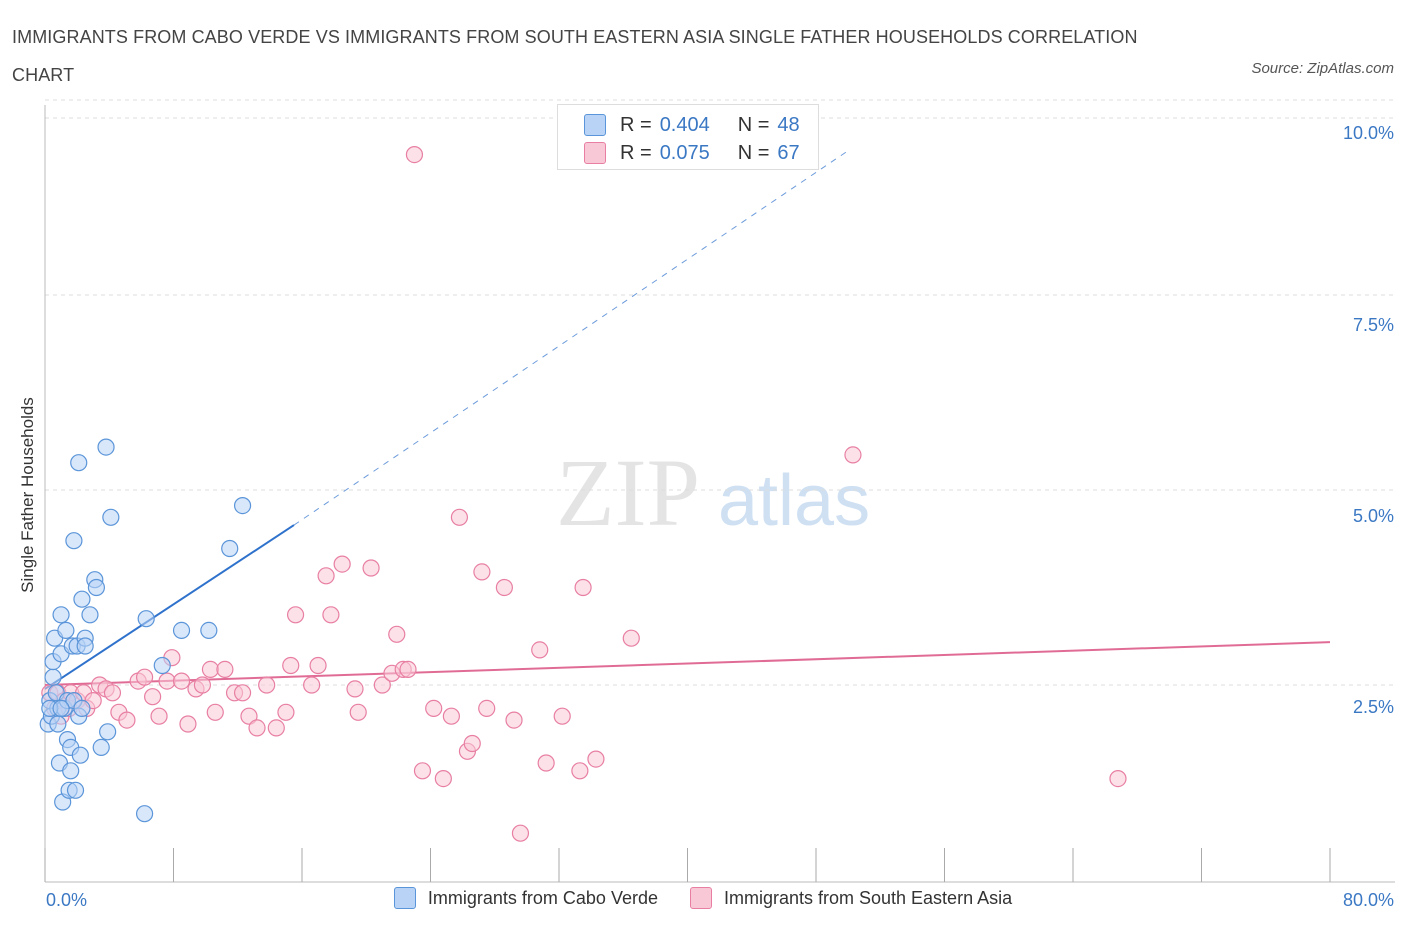 The height and width of the screenshot is (930, 1406). Describe the element at coordinates (1368, 133) in the screenshot. I see `y-tick-label-10-0: 10.0%` at that location.